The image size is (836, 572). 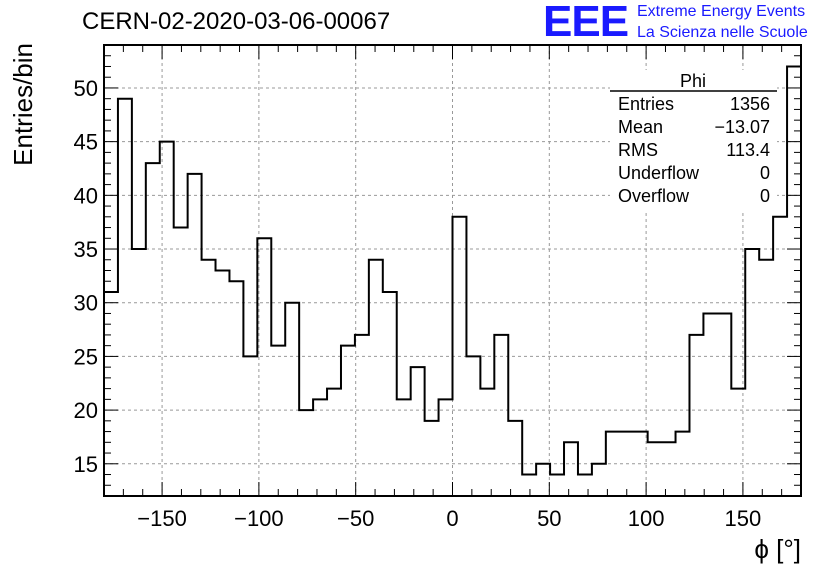 I want to click on y-tick-label: 20, so click(x=86, y=410).